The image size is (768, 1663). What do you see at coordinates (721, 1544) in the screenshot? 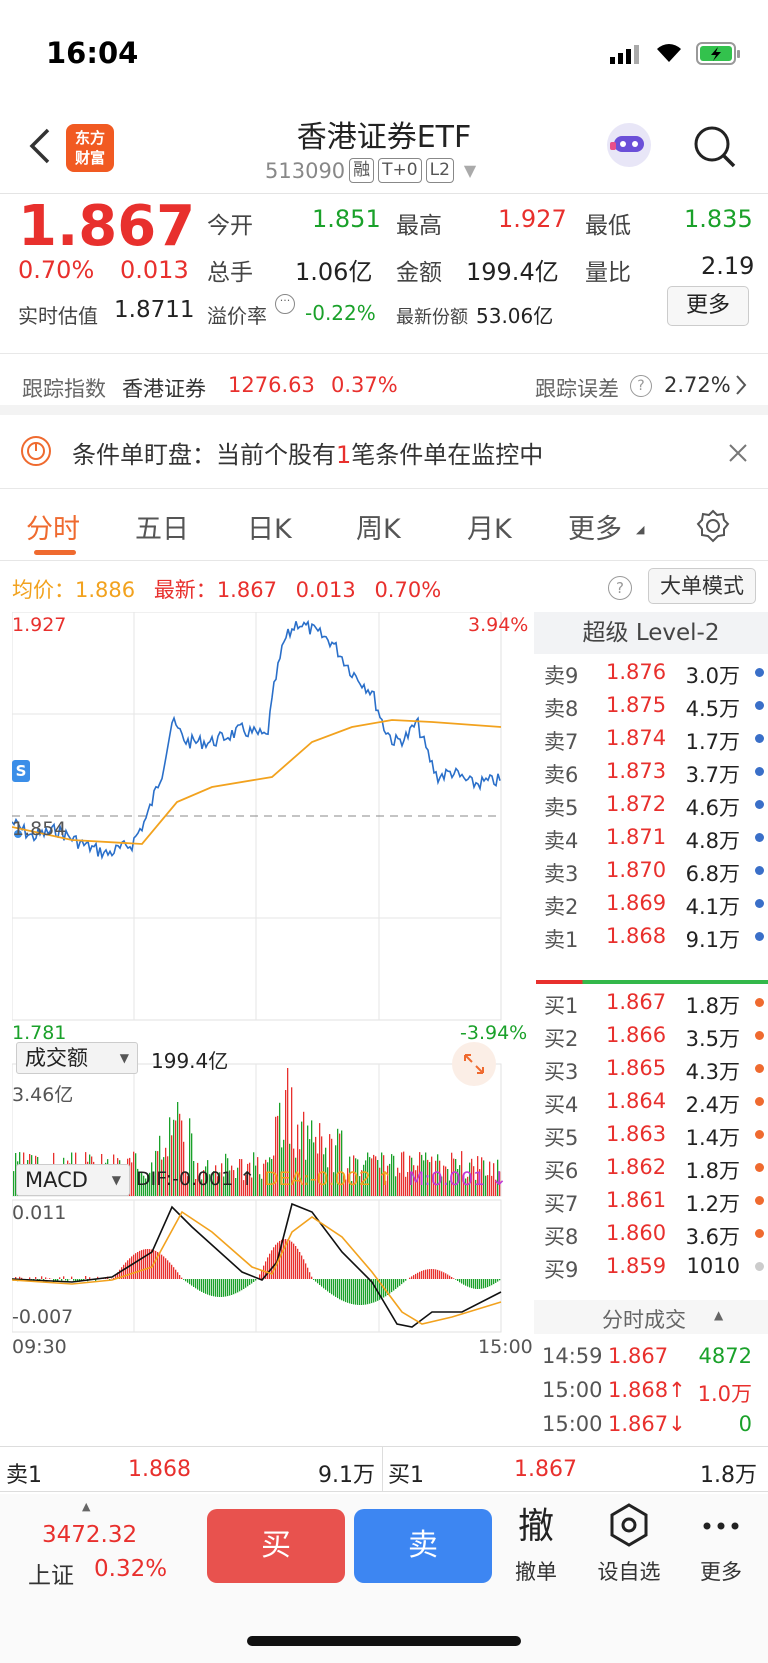
I see `more-menu-button: 更多` at bounding box center [721, 1544].